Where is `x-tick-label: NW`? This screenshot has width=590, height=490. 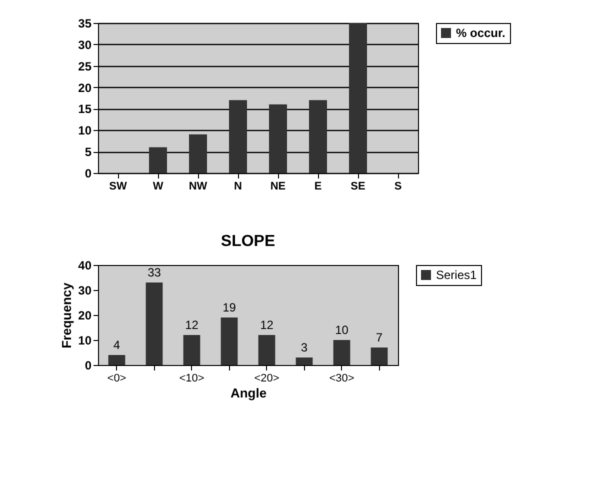 x-tick-label: NW is located at coordinates (198, 186).